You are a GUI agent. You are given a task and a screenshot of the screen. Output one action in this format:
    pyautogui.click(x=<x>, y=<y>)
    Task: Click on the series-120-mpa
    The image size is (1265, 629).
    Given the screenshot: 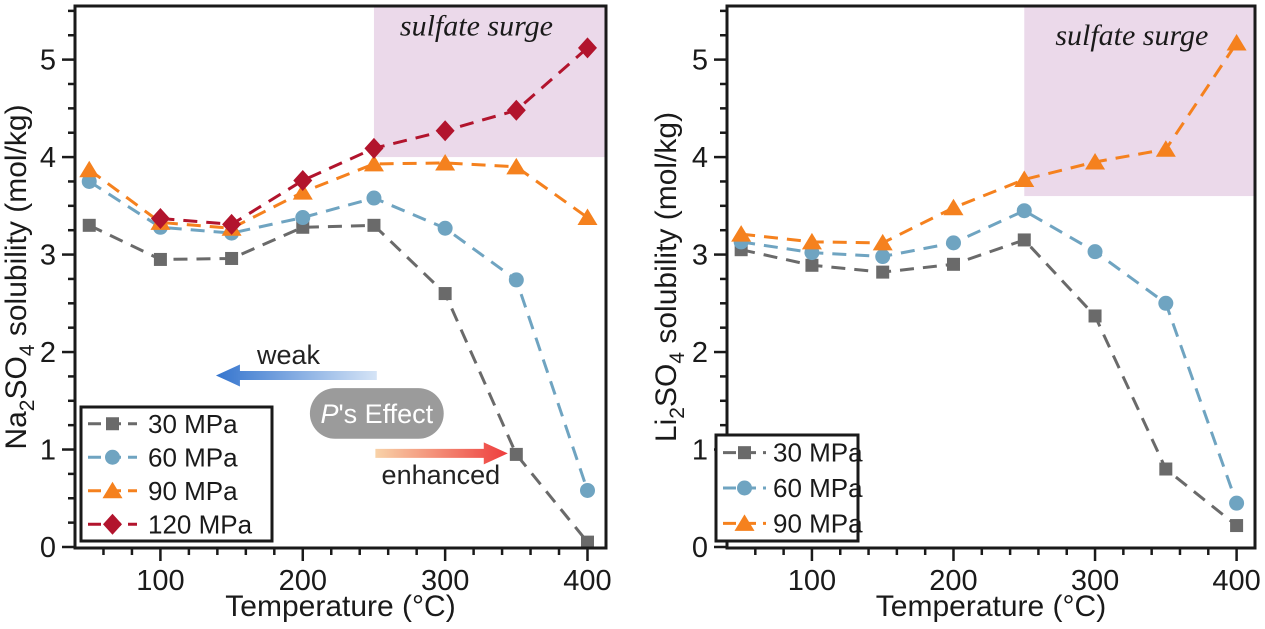 What is the action you would take?
    pyautogui.click(x=373, y=136)
    